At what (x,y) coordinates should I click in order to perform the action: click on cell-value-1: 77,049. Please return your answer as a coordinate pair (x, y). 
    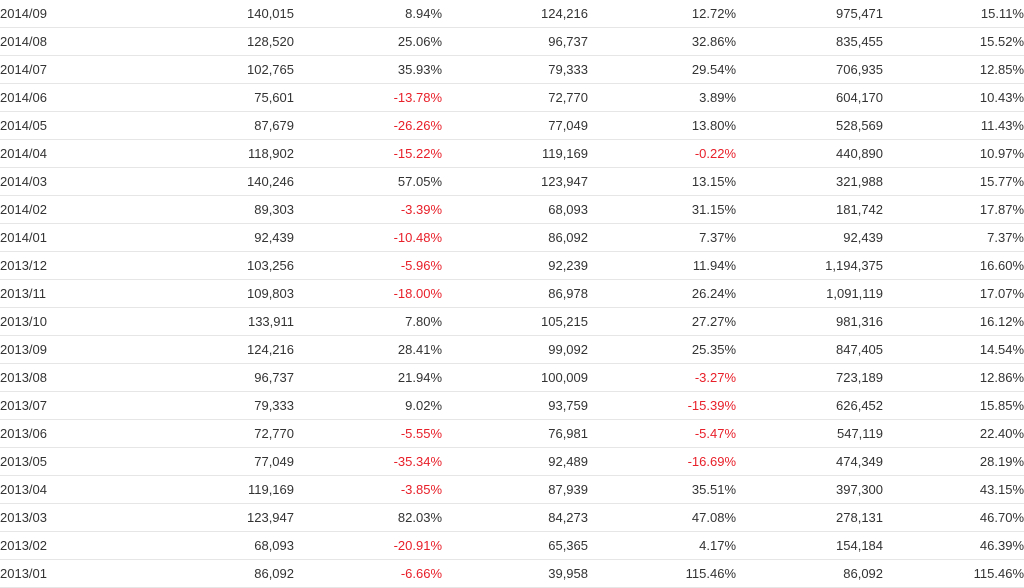
    Looking at the image, I should click on (221, 461).